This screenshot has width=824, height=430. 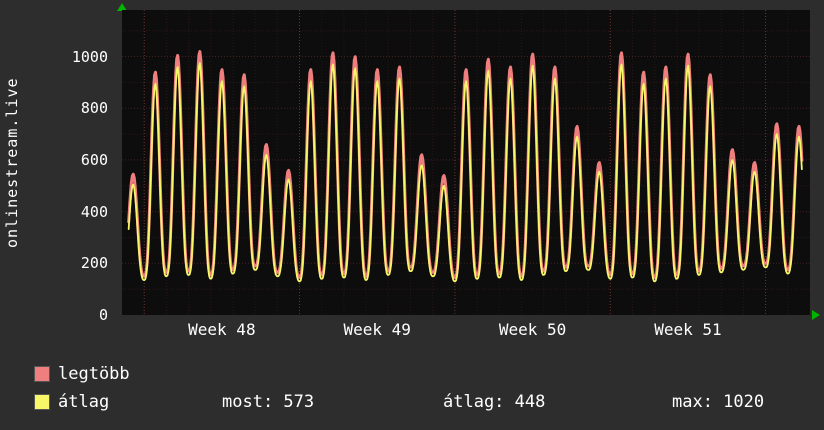 I want to click on legend-row-max: legtöbb, so click(x=412, y=375).